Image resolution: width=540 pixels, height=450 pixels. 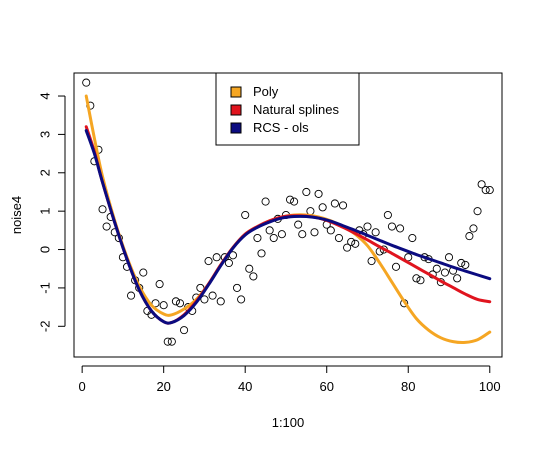 I want to click on y-axis-title: noise4, so click(x=16, y=215).